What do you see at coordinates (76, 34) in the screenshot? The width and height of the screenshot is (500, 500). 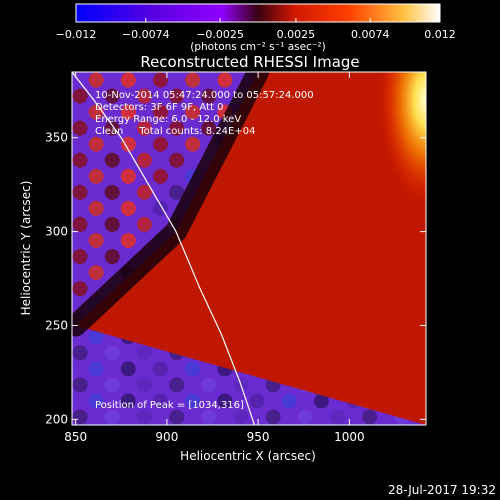 I see `colorbar-tick-label: −0.012` at bounding box center [76, 34].